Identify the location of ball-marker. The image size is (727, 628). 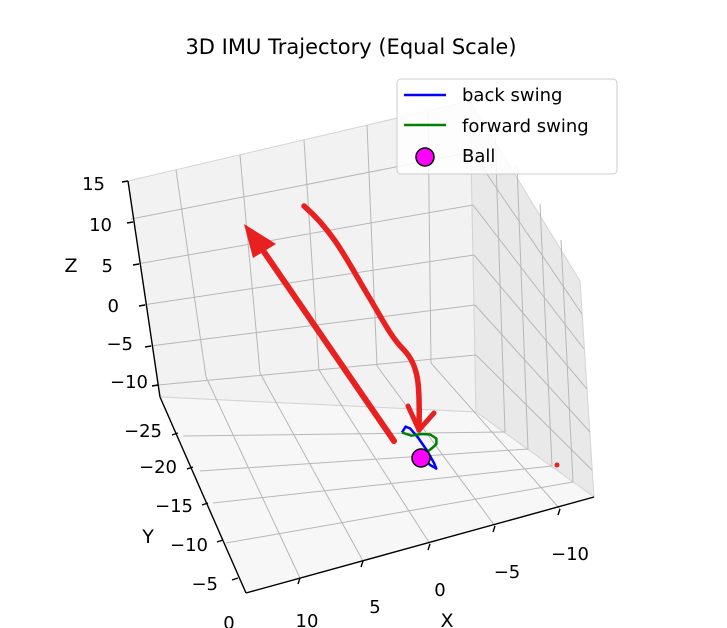
(421, 458).